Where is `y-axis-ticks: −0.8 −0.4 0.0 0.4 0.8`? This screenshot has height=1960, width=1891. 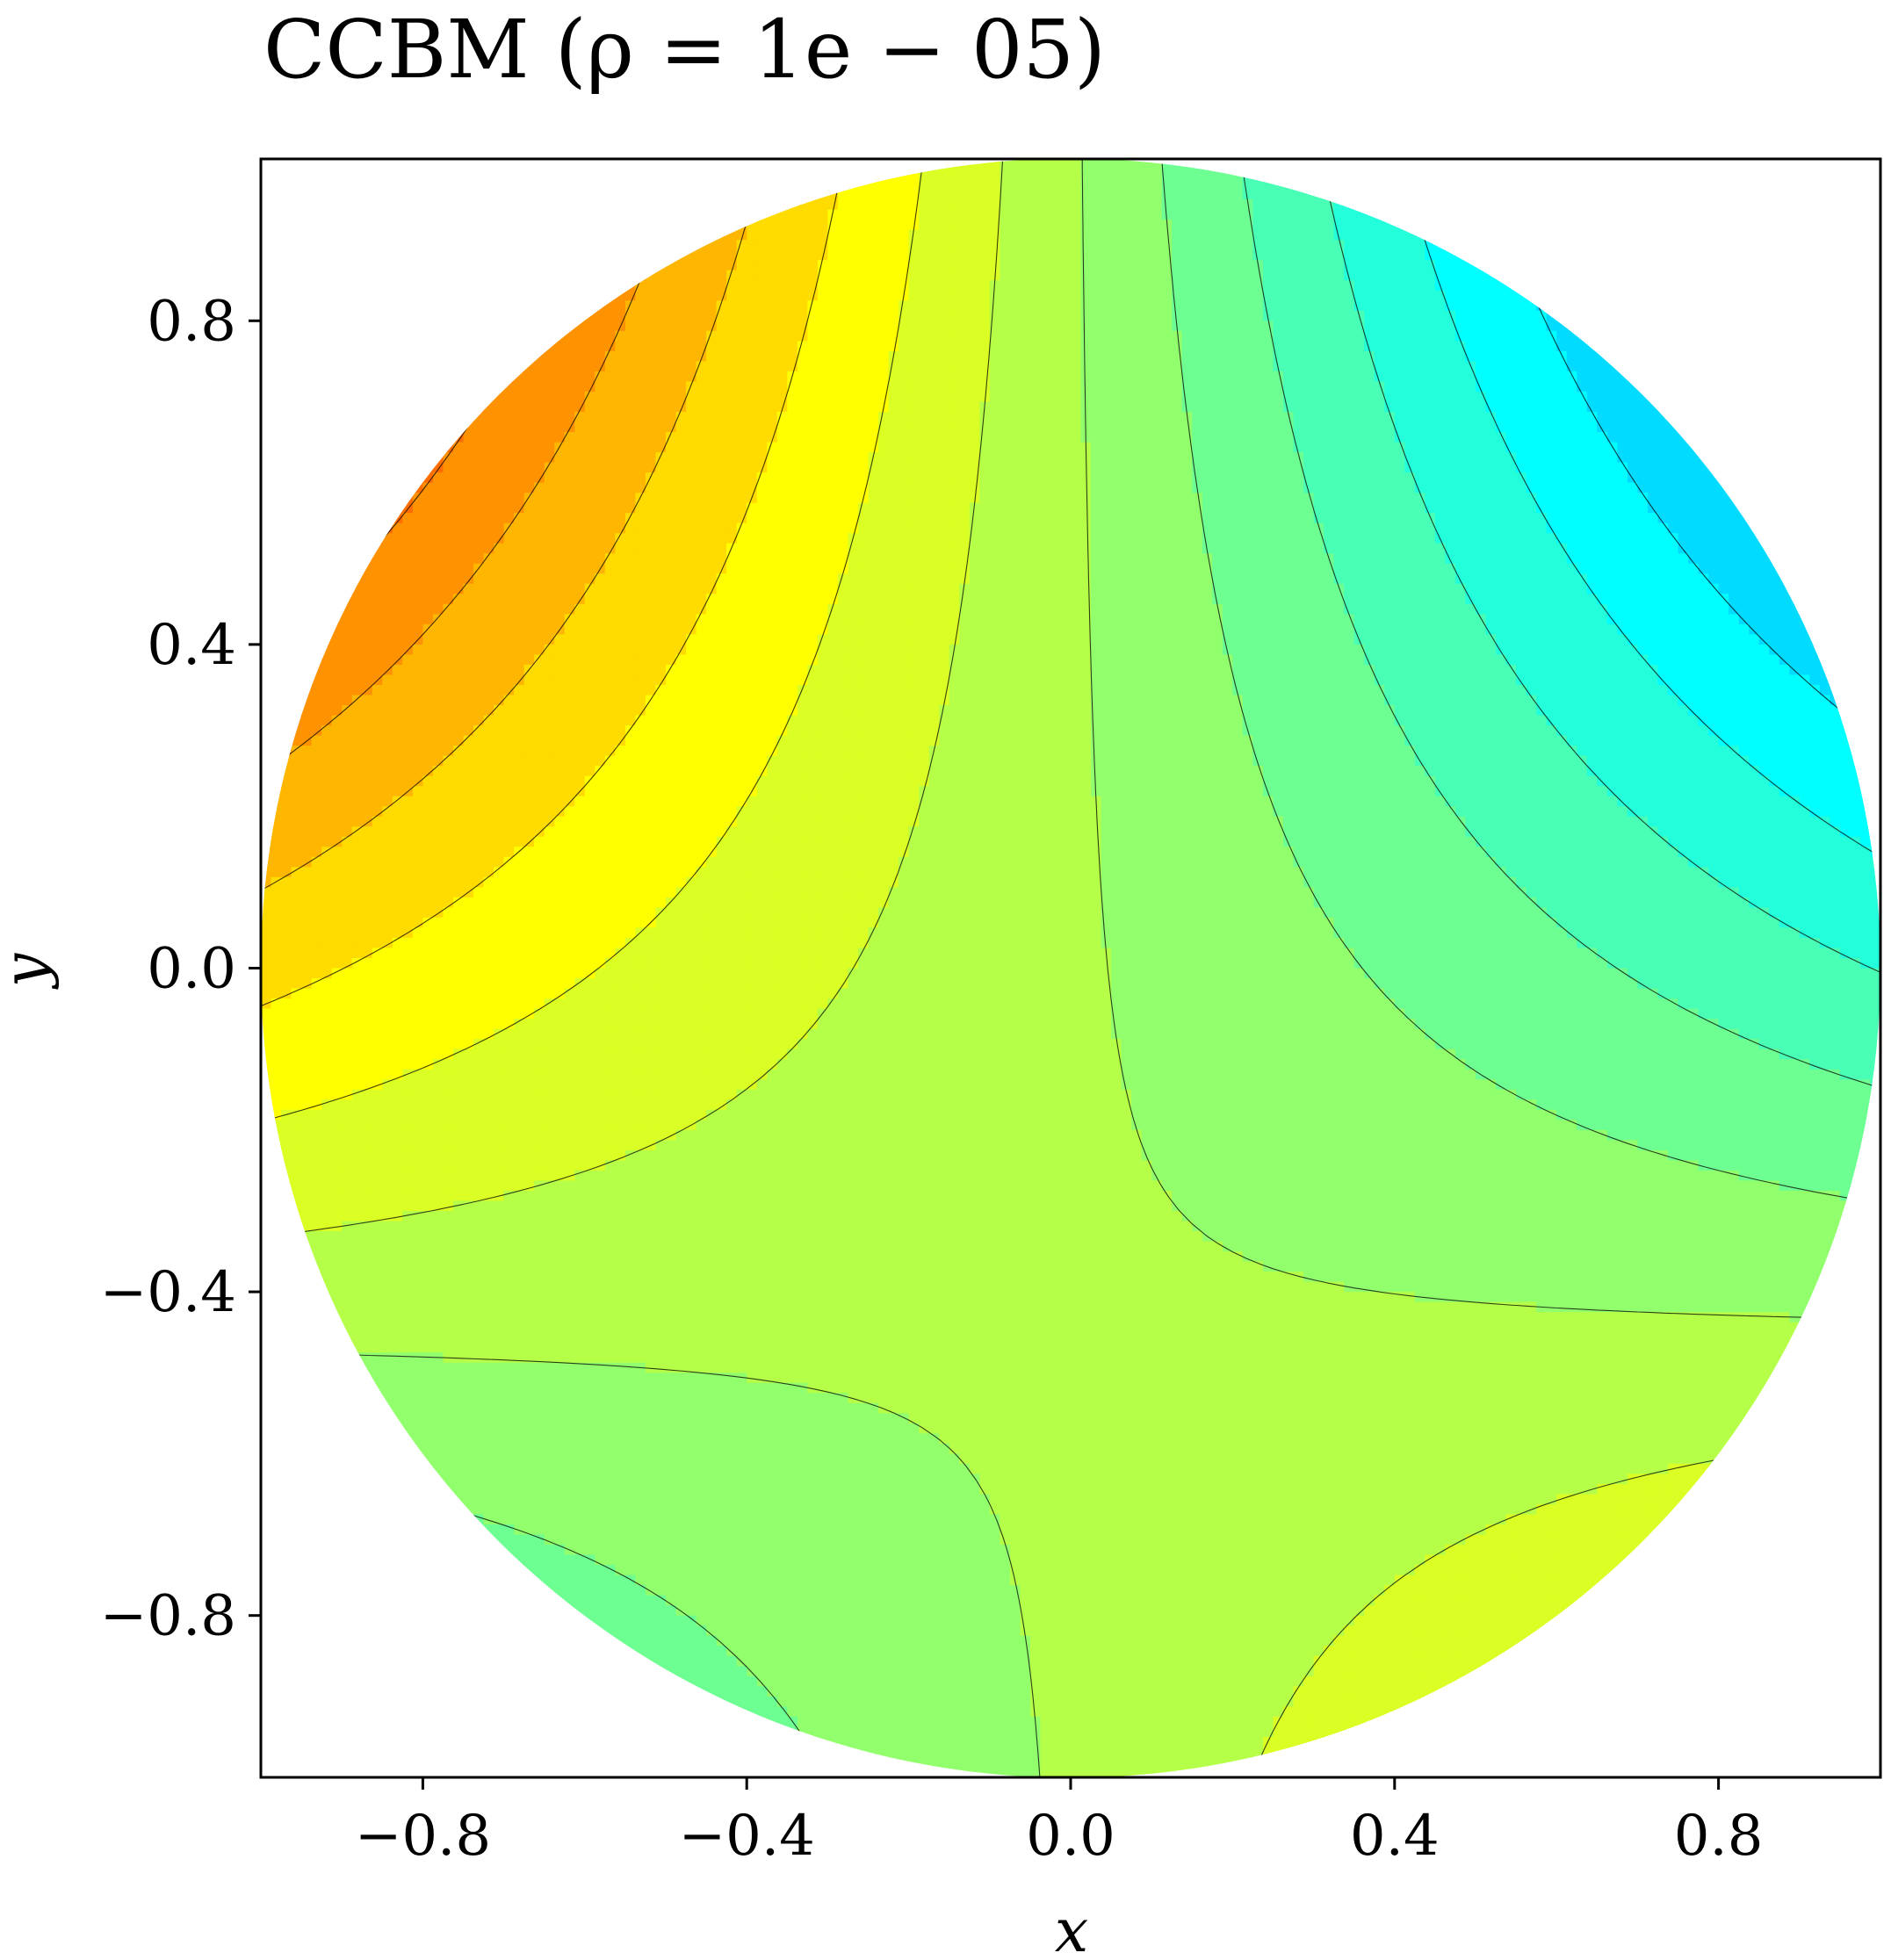
y-axis-ticks: −0.8 −0.4 0.0 0.4 0.8 is located at coordinates (180, 968).